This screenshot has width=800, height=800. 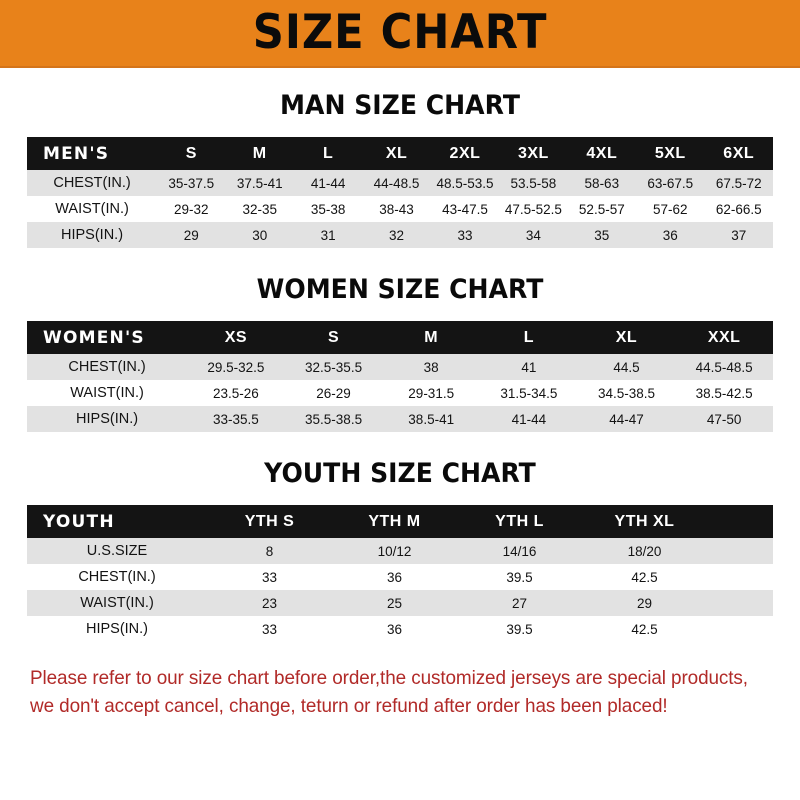 I want to click on youth-header-m: YTH M, so click(x=394, y=521).